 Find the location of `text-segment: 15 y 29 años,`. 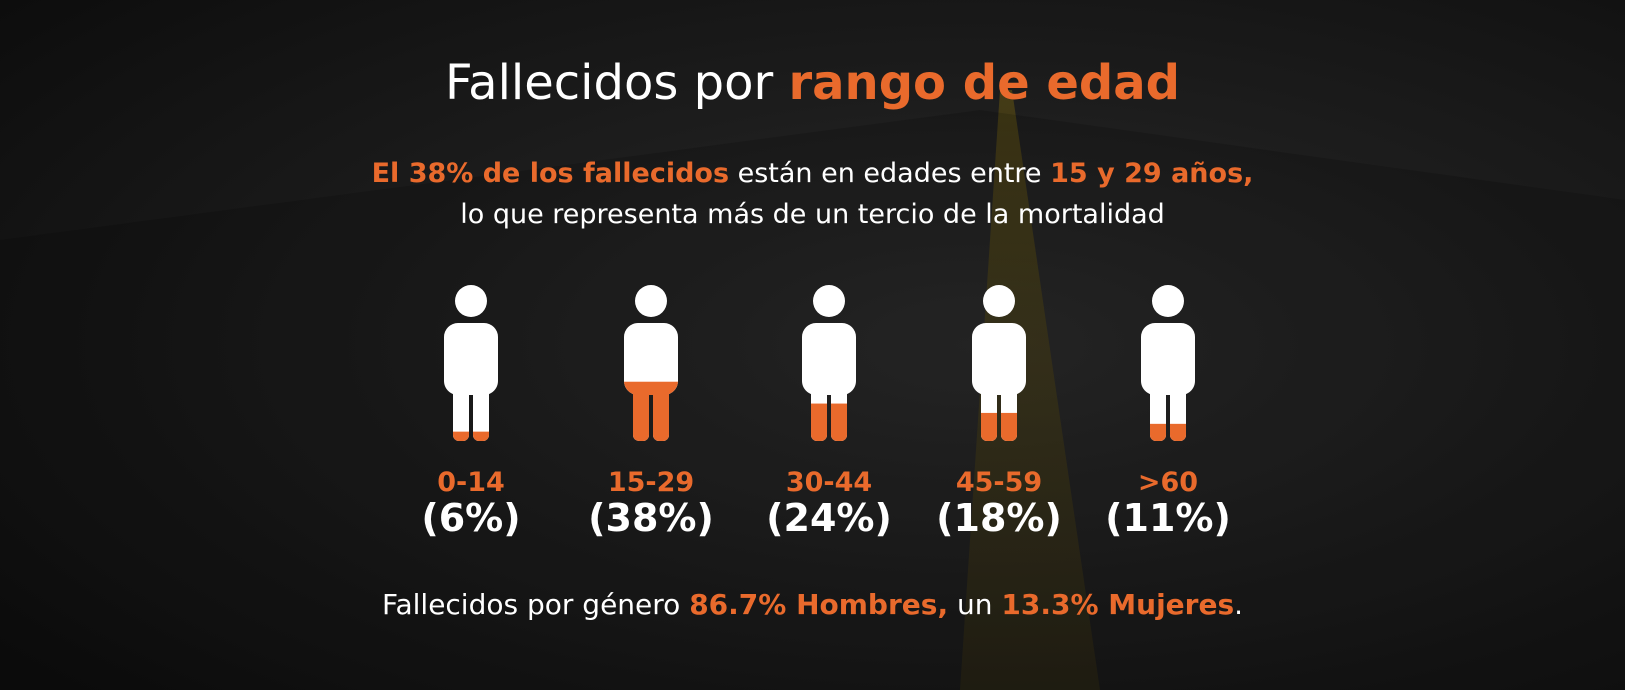

text-segment: 15 y 29 años, is located at coordinates (1152, 173).